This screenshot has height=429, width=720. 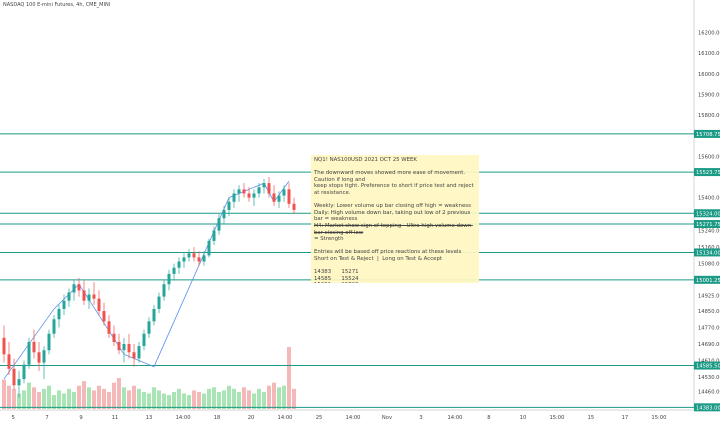 What do you see at coordinates (523, 418) in the screenshot?
I see `time-tick-label: 10` at bounding box center [523, 418].